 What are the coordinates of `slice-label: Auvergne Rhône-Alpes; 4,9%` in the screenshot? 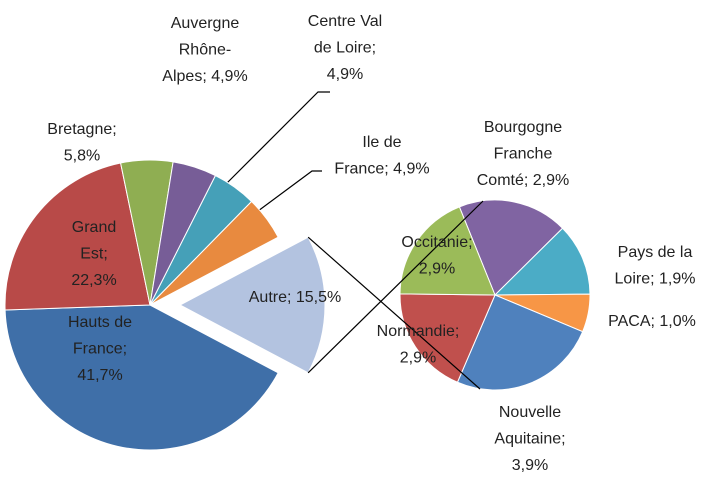 It's located at (204, 50).